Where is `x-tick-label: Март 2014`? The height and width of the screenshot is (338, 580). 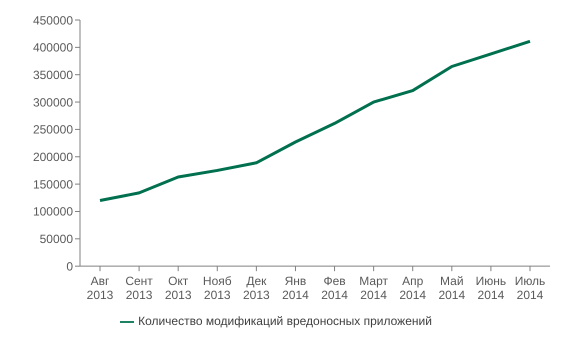
x-tick-label: Март 2014 is located at coordinates (373, 288).